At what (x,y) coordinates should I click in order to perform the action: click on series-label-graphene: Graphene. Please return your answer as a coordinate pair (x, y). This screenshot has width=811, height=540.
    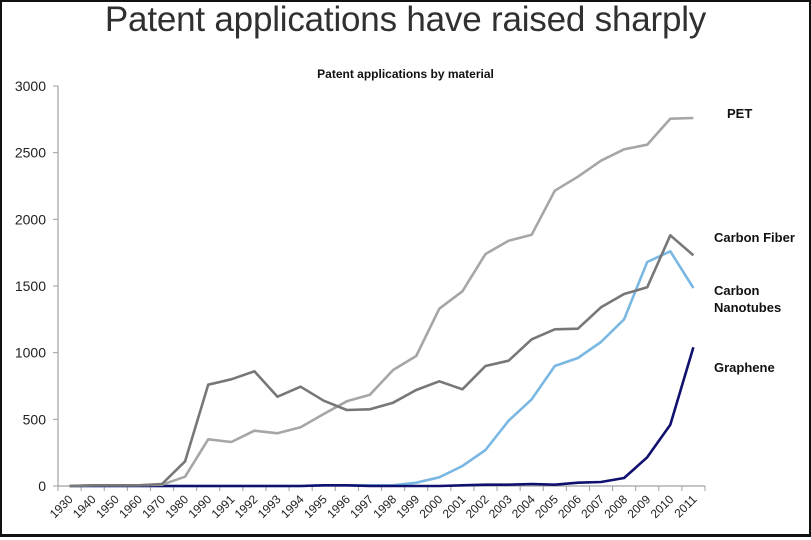
    Looking at the image, I should click on (744, 367).